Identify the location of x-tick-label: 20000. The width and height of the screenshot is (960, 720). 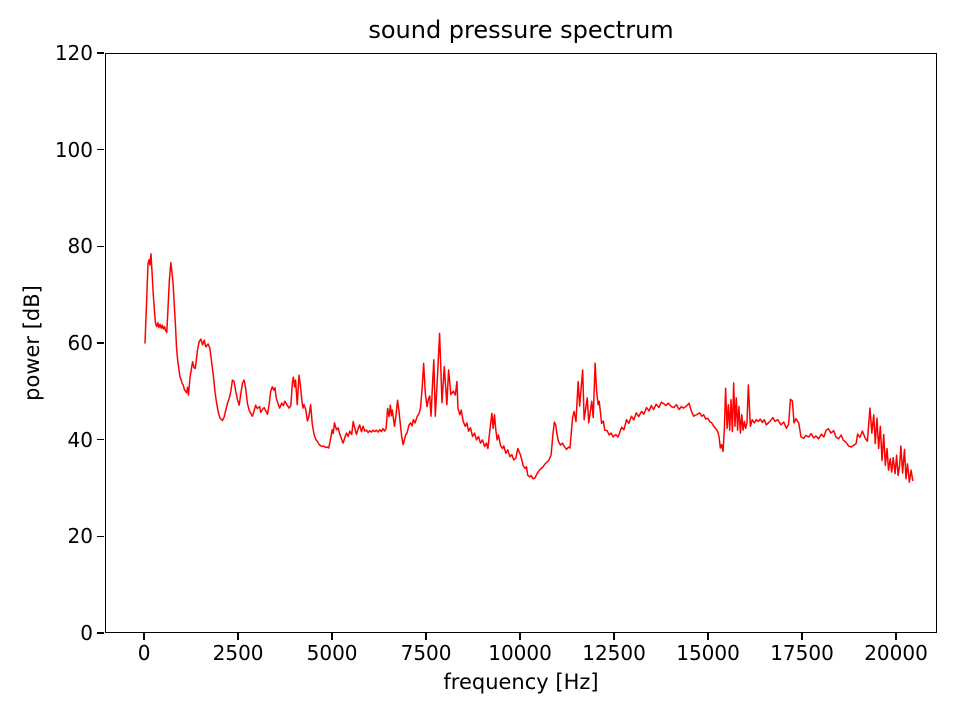
(896, 653).